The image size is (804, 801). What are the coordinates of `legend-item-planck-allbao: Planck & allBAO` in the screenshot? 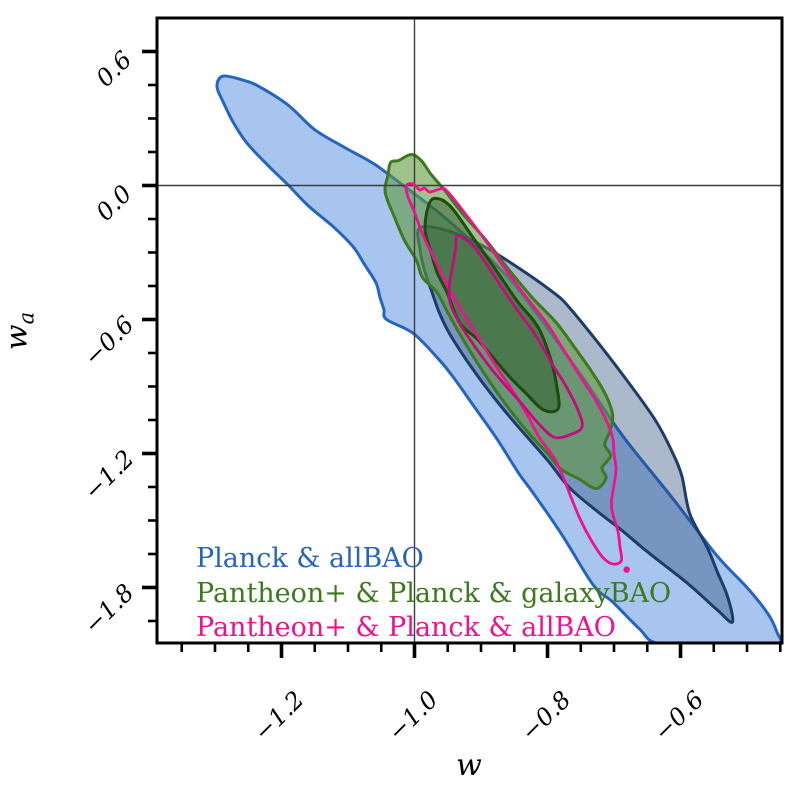 It's located at (310, 558).